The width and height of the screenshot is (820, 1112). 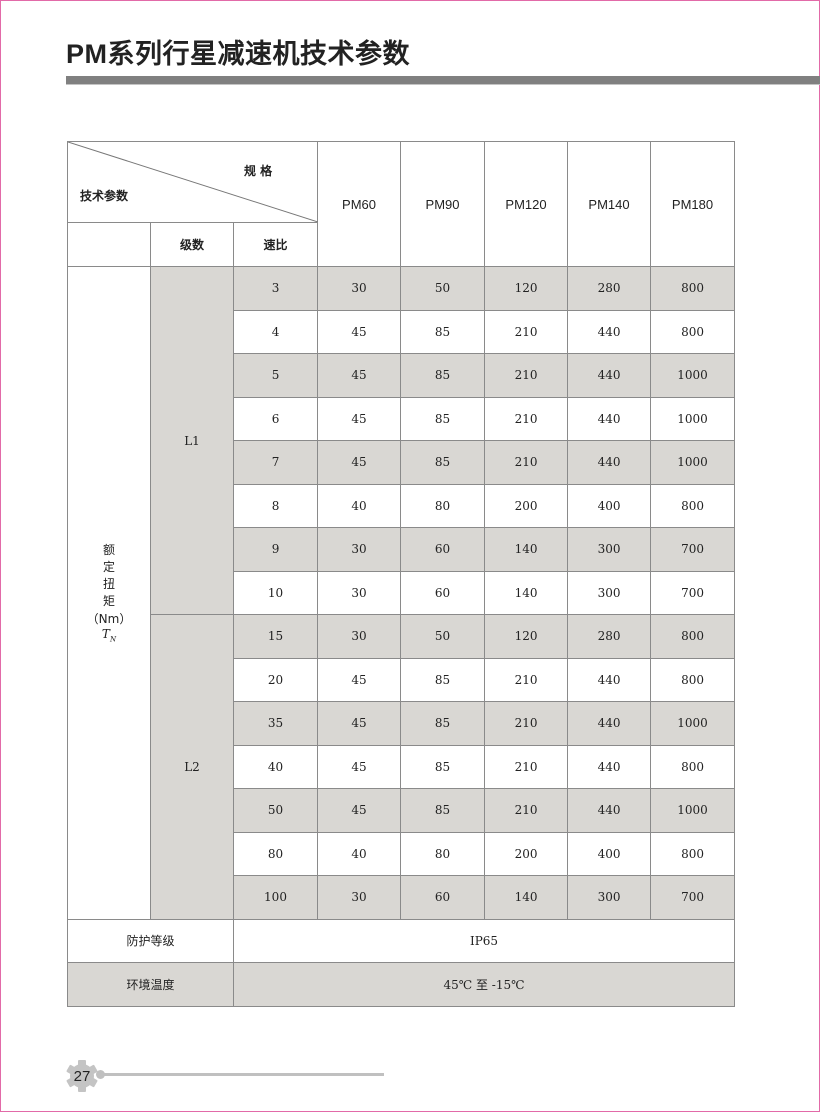 What do you see at coordinates (275, 853) in the screenshot?
I see `ratio-cell: 80` at bounding box center [275, 853].